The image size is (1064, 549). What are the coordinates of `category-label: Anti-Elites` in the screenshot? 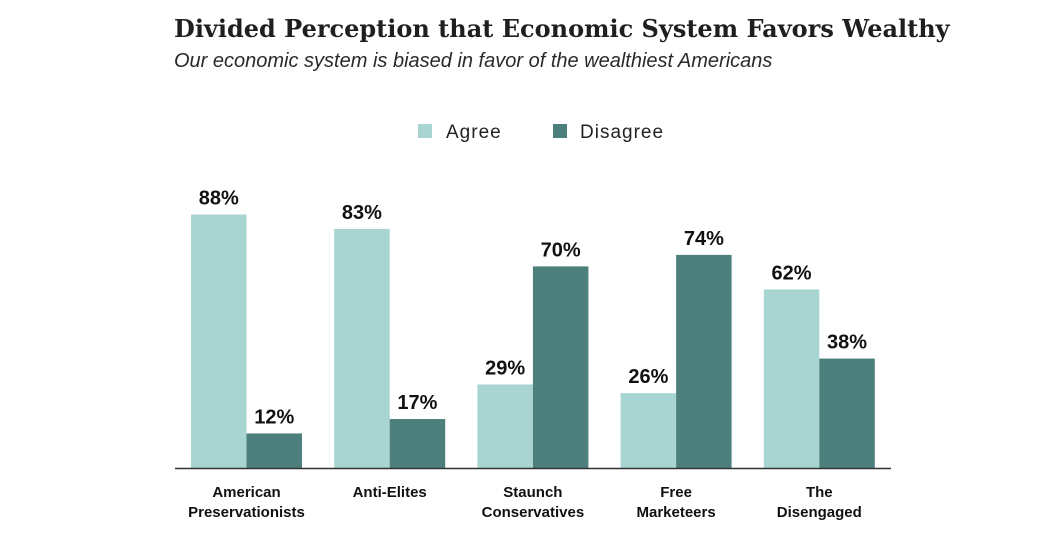 It's located at (390, 492).